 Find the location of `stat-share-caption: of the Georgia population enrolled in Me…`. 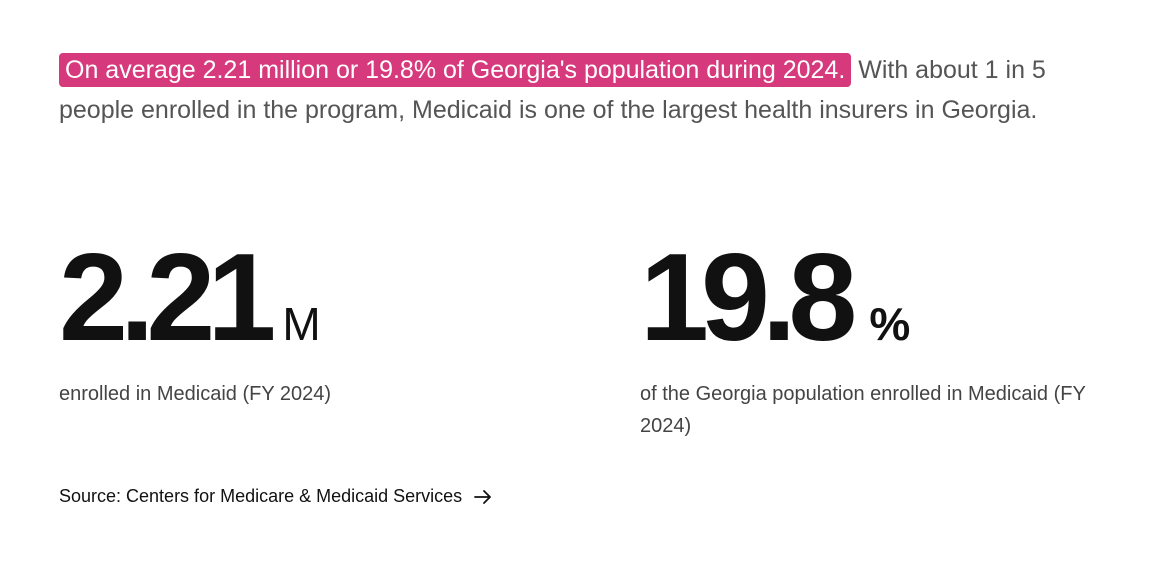

stat-share-caption: of the Georgia population enrolled in Me… is located at coordinates (863, 410).